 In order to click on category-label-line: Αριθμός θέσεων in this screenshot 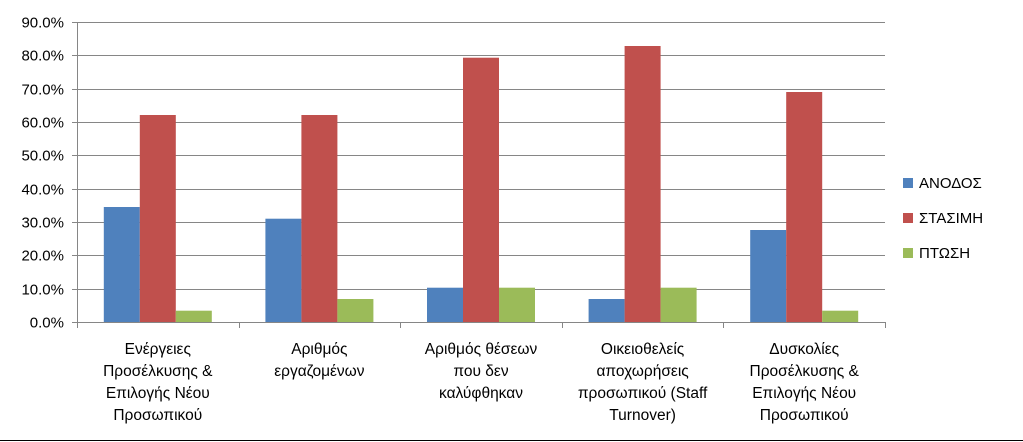, I will do `click(481, 349)`.